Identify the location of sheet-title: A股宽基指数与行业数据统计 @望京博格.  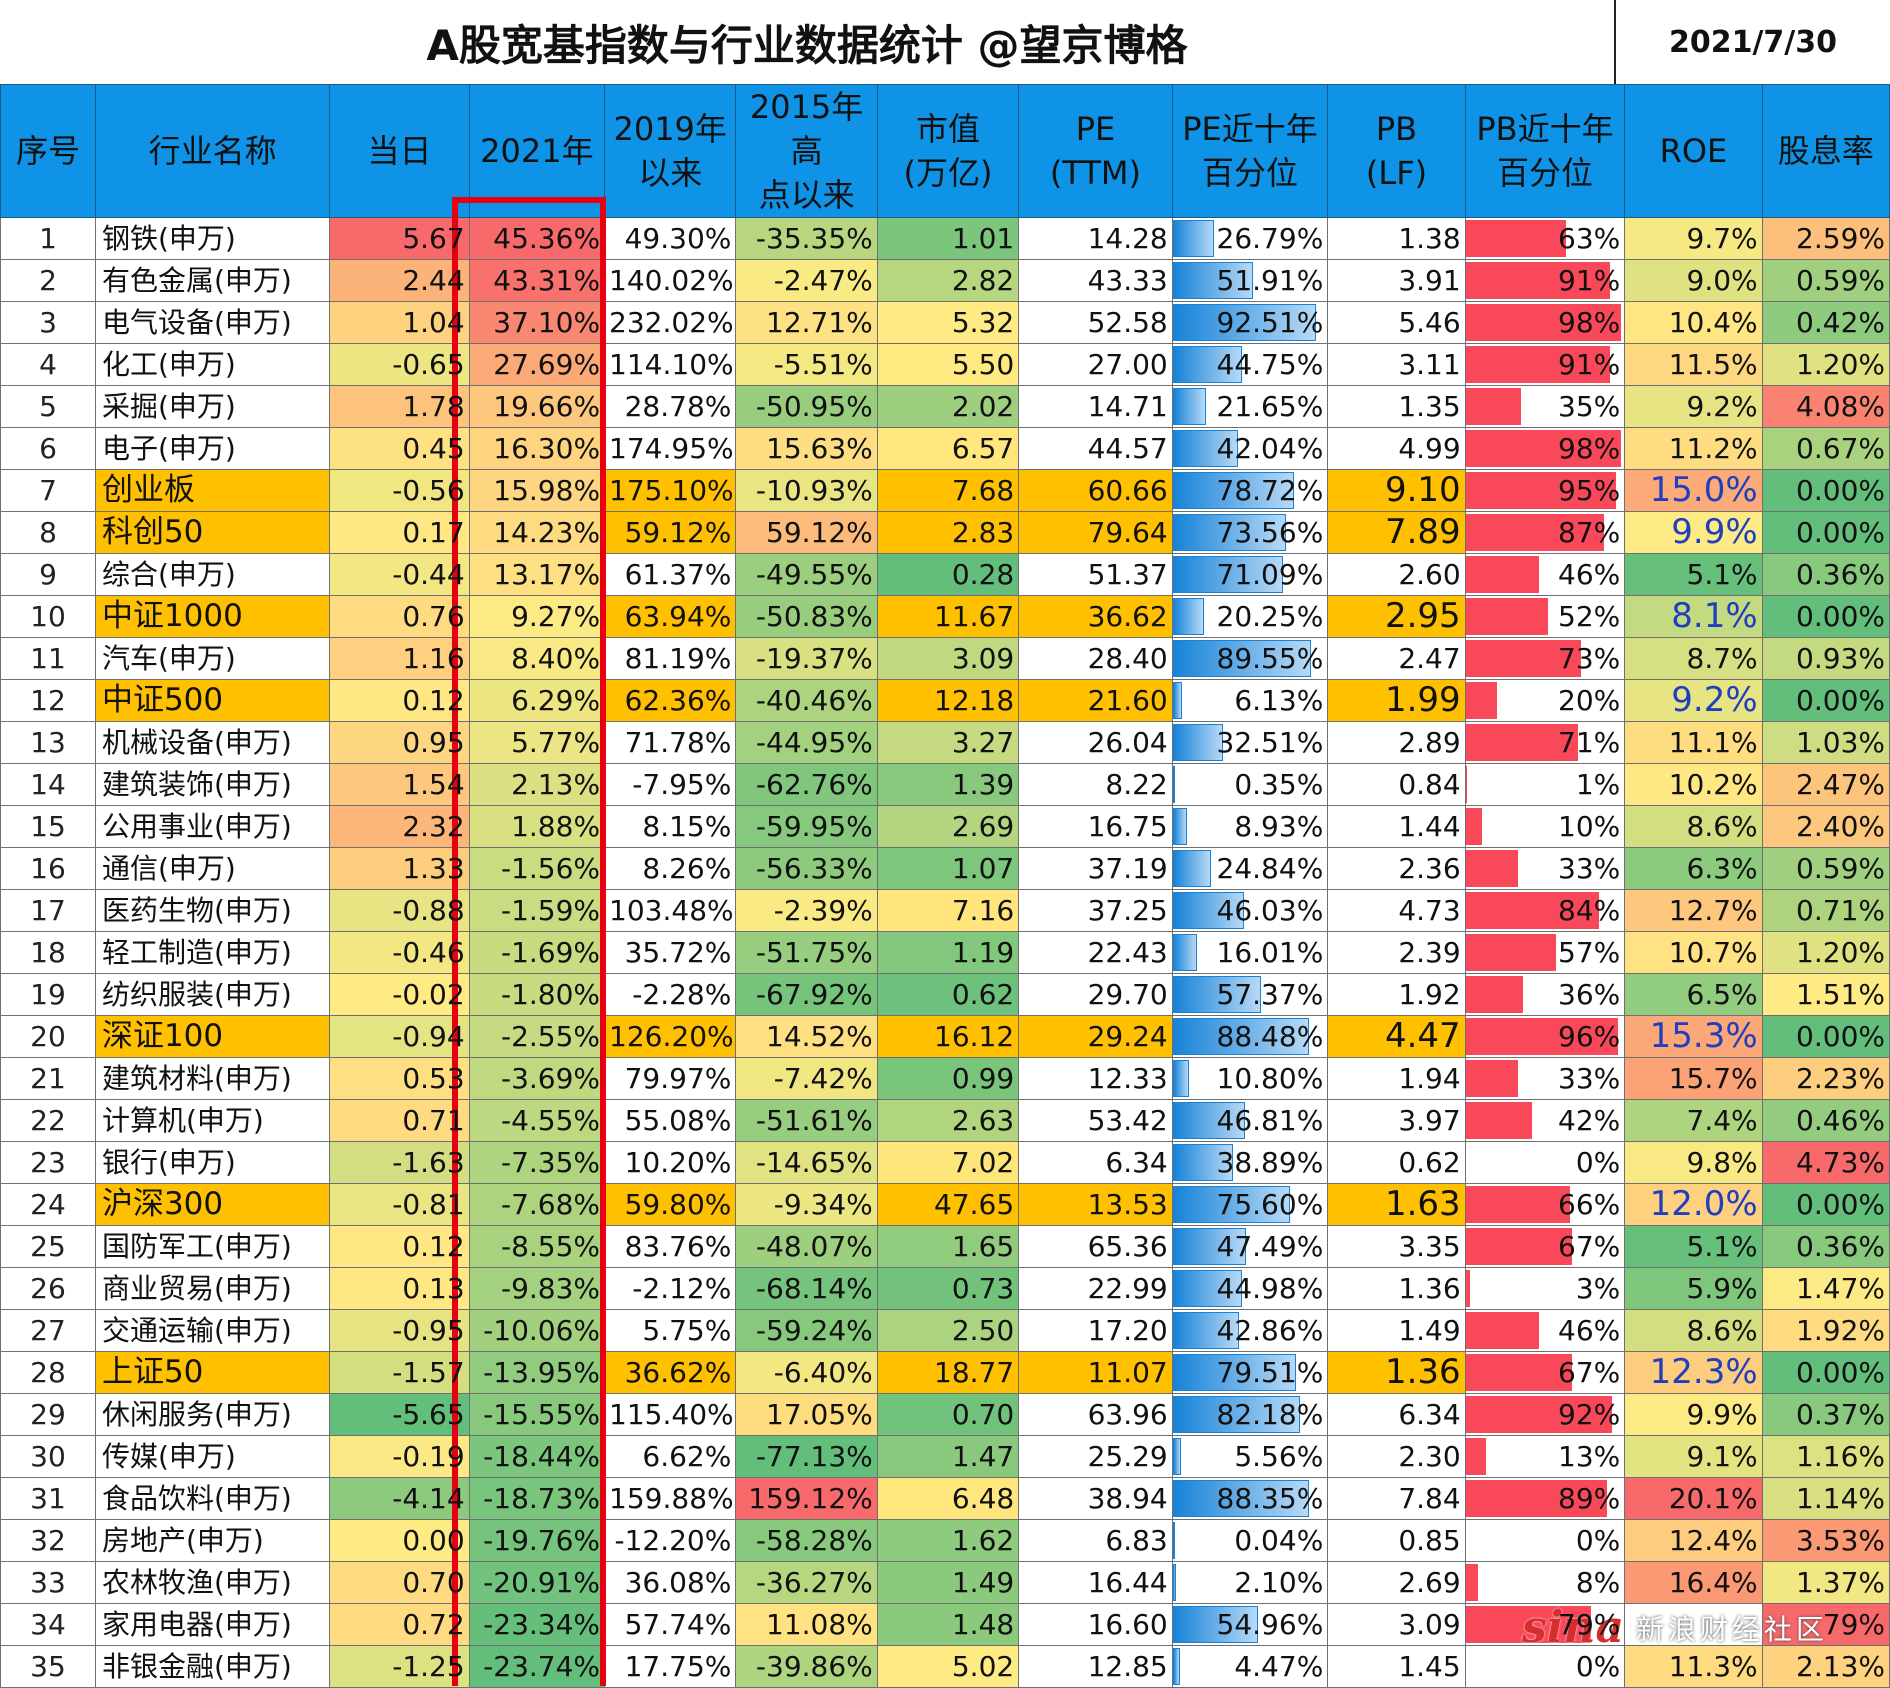
(808, 42).